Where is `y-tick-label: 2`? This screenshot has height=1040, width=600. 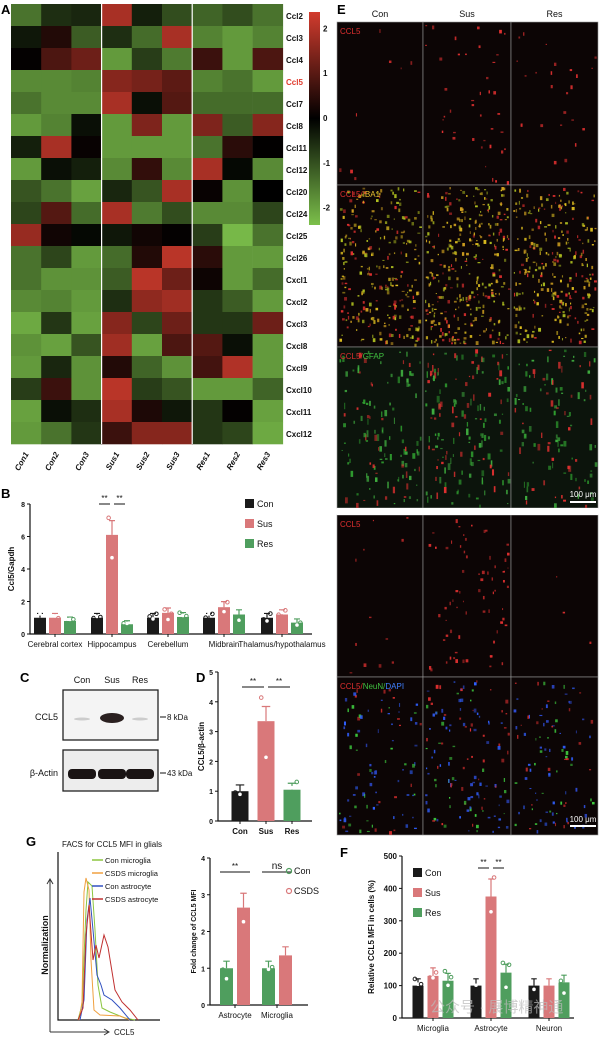 y-tick-label: 2 is located at coordinates (211, 762).